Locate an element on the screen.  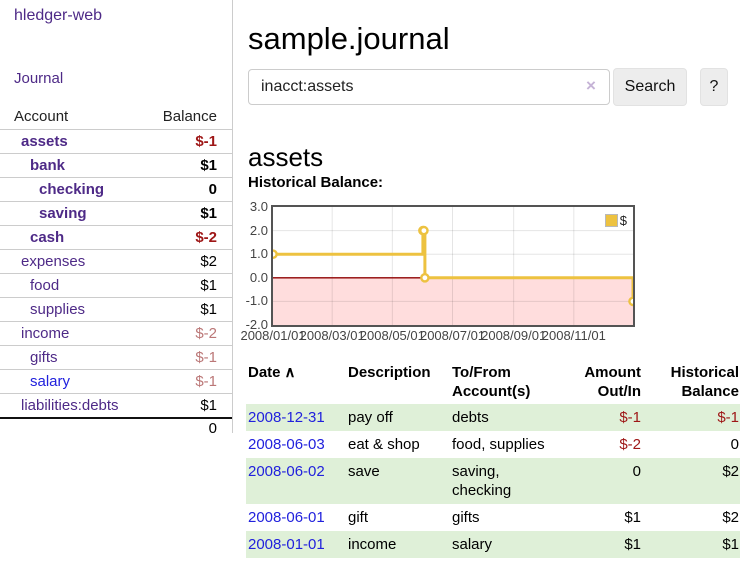
sidebar-account-link-salary: salary is located at coordinates (50, 381).